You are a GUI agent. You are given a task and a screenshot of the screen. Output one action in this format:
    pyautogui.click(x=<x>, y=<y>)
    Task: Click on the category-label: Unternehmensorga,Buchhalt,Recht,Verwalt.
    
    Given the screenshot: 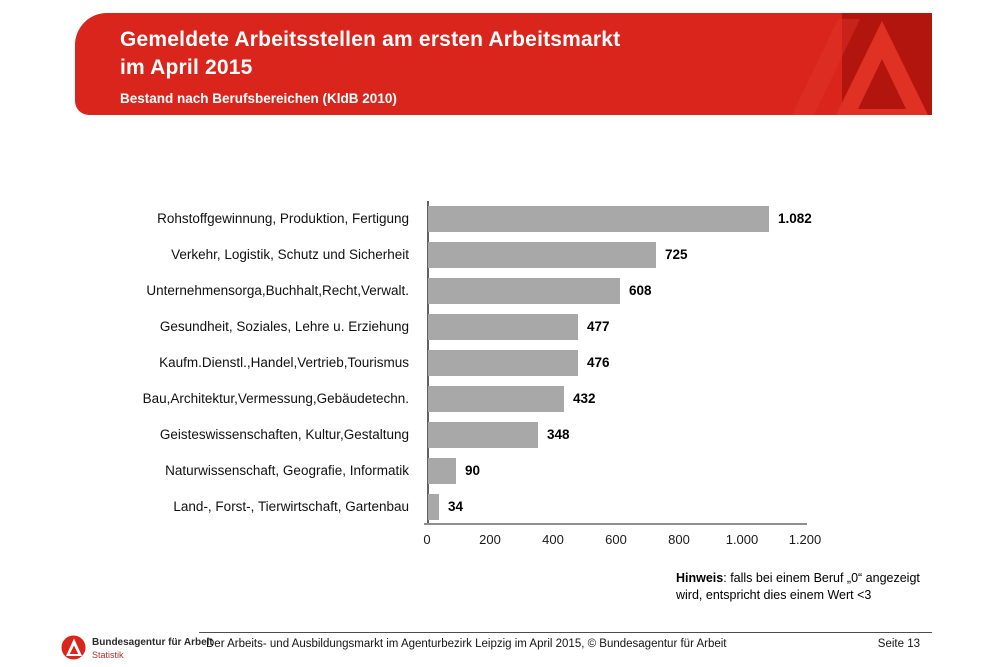 What is the action you would take?
    pyautogui.click(x=277, y=290)
    